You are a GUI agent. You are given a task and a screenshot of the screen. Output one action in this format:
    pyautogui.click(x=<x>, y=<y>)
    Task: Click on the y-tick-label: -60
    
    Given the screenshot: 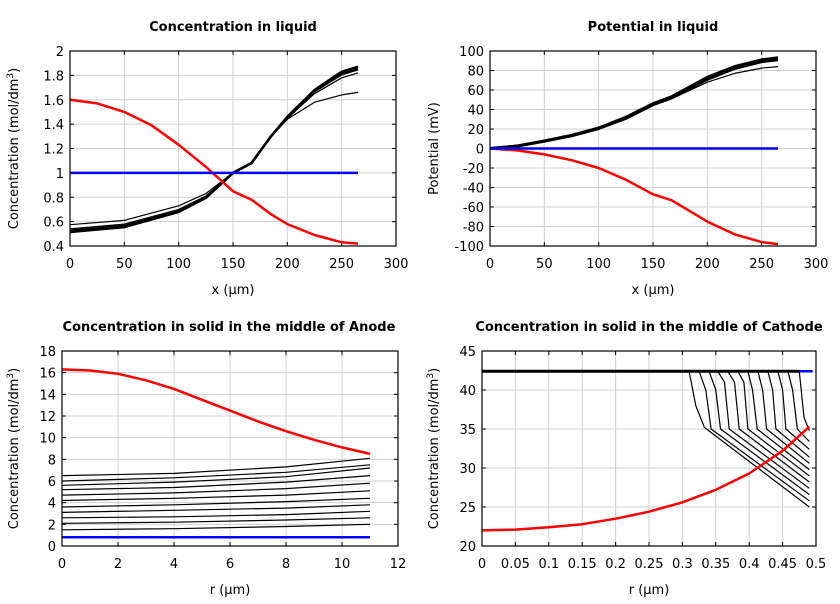 What is the action you would take?
    pyautogui.click(x=473, y=208)
    